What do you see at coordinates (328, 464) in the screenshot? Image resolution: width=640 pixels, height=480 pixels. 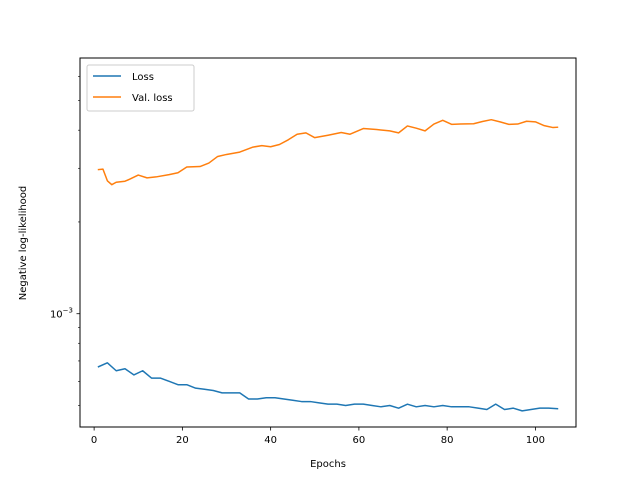 I see `x-axis-label: Epochs` at bounding box center [328, 464].